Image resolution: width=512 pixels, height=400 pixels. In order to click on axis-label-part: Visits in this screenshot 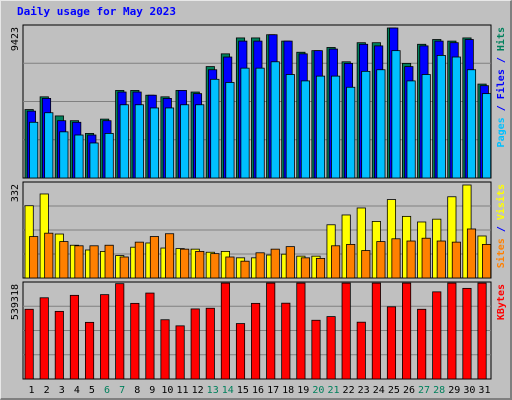, I will do `click(501, 202)`.